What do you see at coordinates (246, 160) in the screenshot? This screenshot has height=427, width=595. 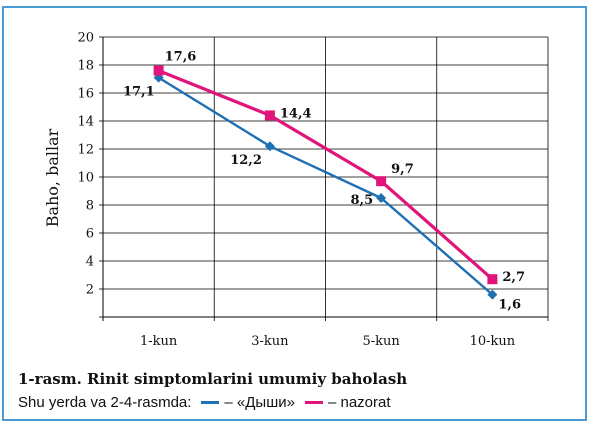 I see `data-label-0-1: 12,2` at bounding box center [246, 160].